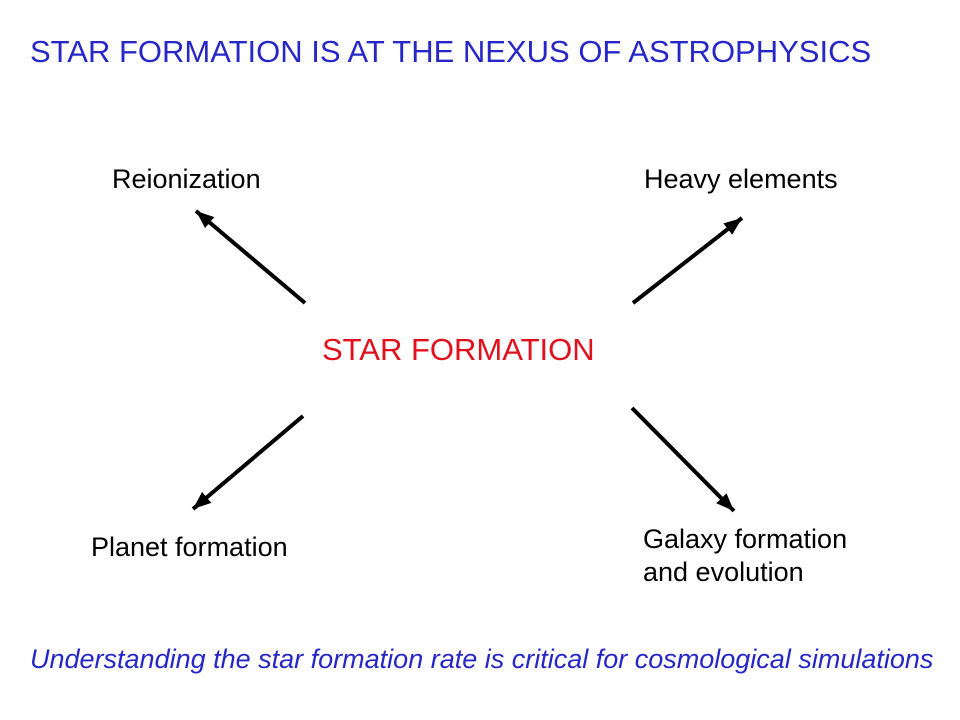  I want to click on arrow-to-planet-formation, so click(248, 462).